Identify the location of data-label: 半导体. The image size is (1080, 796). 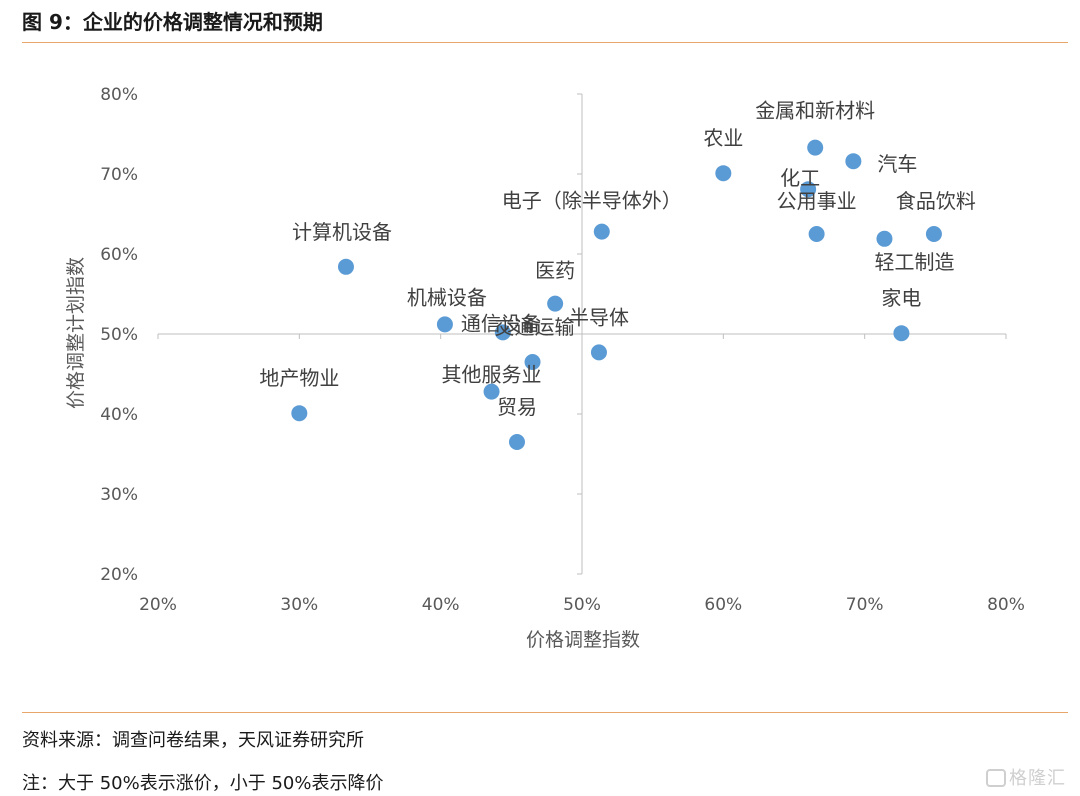
(599, 317).